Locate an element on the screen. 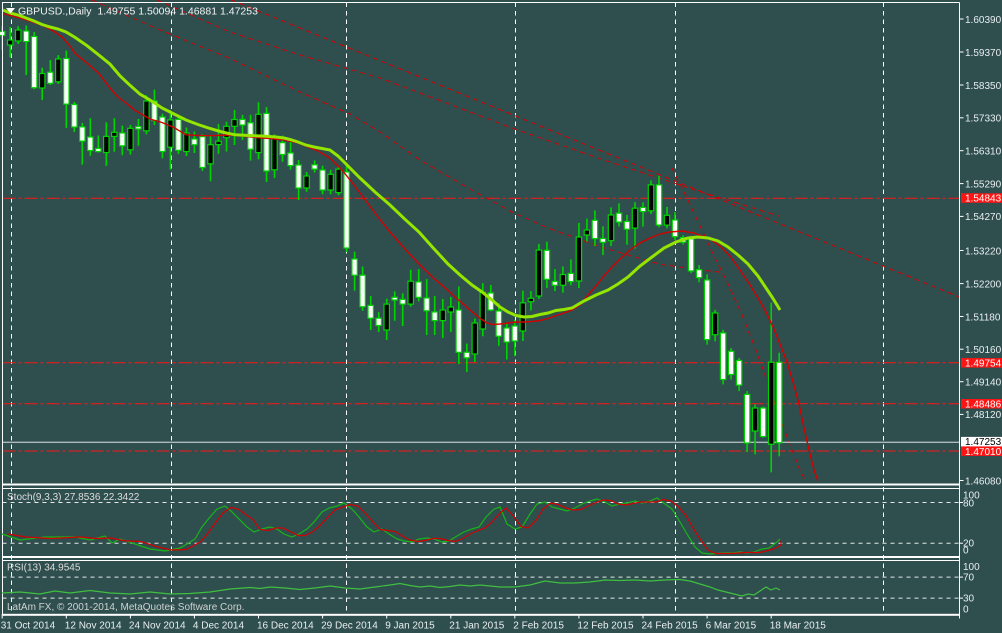 The height and width of the screenshot is (633, 1002). svg-text: 6 Mar 2015 is located at coordinates (731, 626).